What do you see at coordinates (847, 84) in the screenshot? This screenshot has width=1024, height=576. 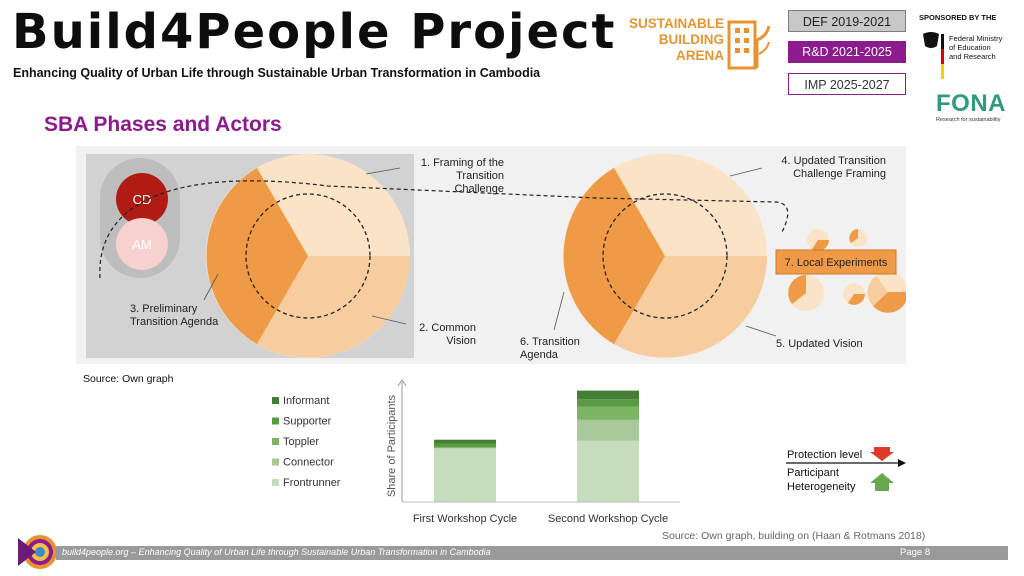 I see `phase-imp-badge: IMP 2025-2027` at bounding box center [847, 84].